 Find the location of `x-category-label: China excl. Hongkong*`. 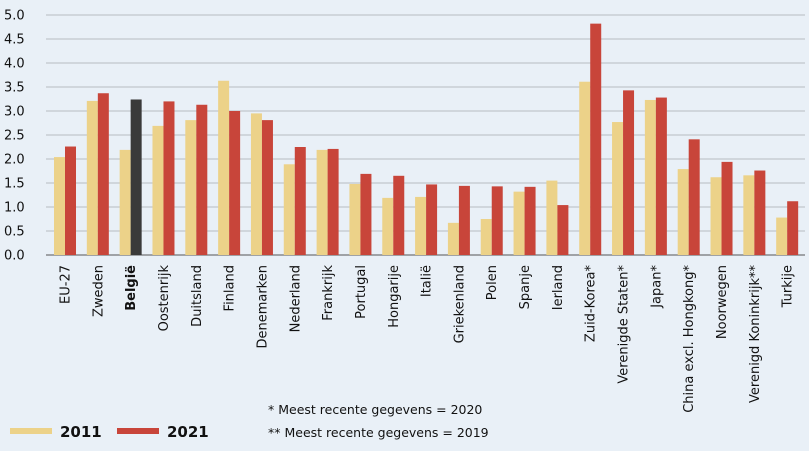

x-category-label: China excl. Hongkong* is located at coordinates (689, 339).